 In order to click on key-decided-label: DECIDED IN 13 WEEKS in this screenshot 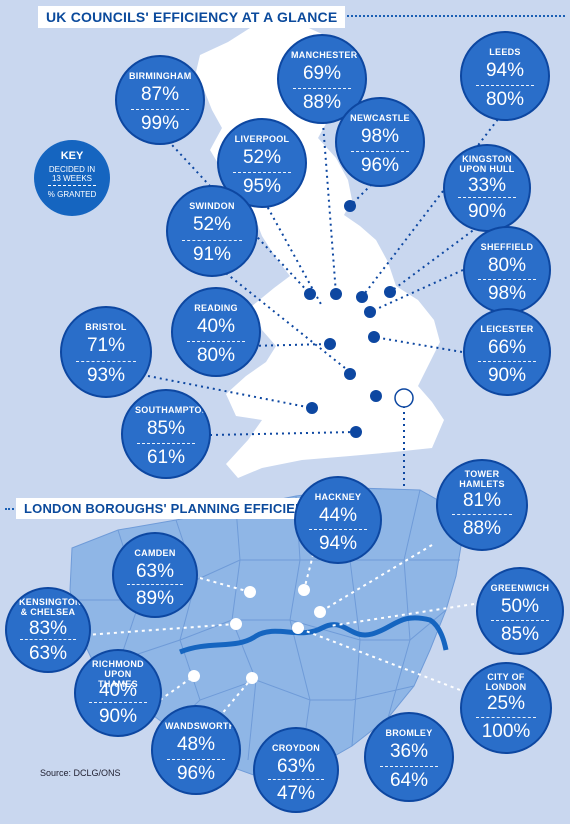, I will do `click(72, 174)`.